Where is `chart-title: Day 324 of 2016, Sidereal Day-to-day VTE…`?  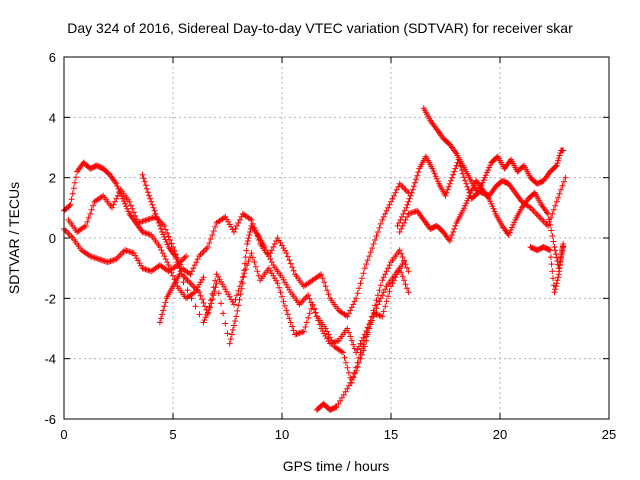
chart-title: Day 324 of 2016, Sidereal Day-to-day VTE… is located at coordinates (320, 28).